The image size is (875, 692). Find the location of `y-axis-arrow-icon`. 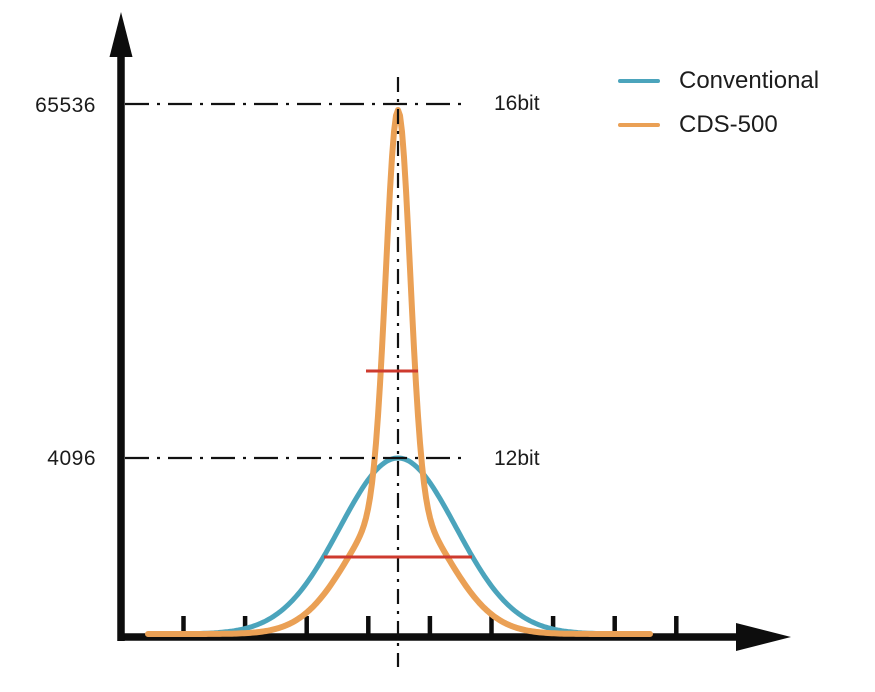

y-axis-arrow-icon is located at coordinates (121, 34).